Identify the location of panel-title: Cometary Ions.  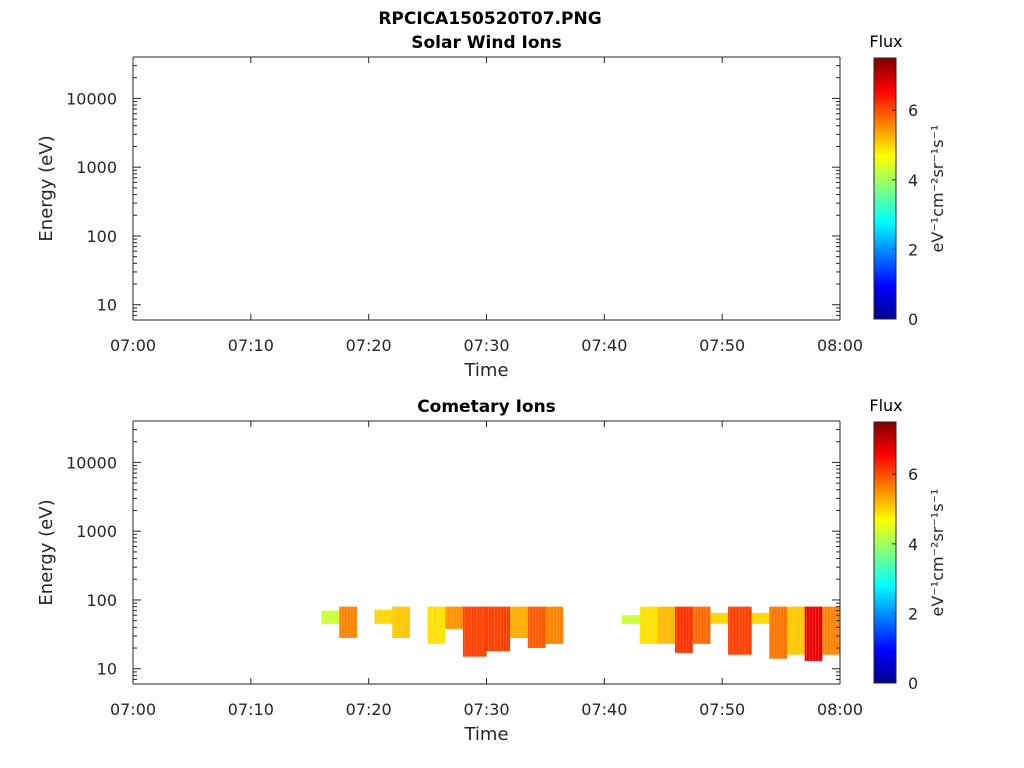
(486, 407).